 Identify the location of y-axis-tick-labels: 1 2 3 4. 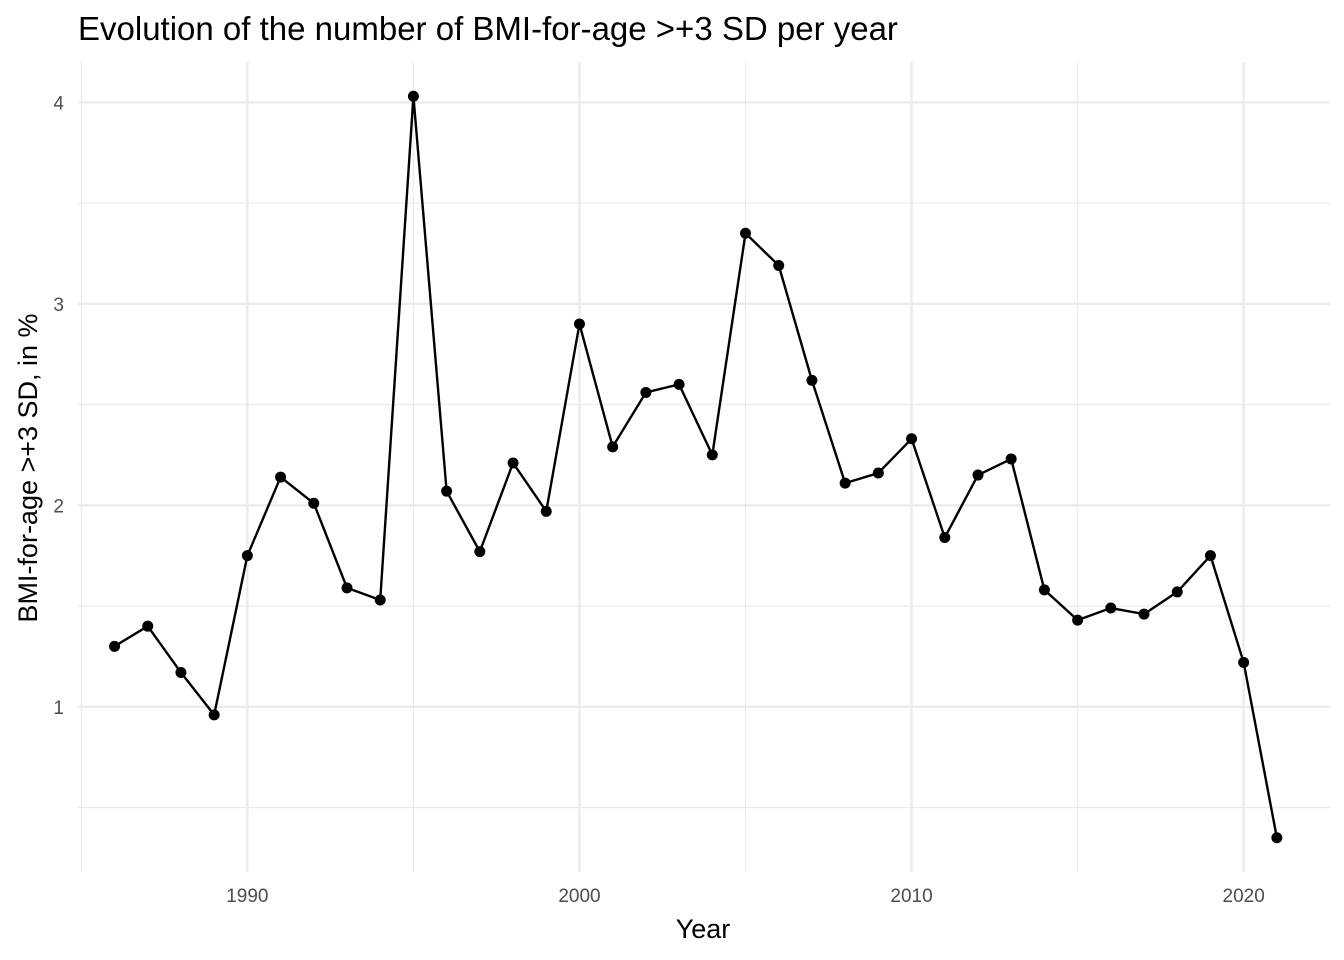
(58, 405).